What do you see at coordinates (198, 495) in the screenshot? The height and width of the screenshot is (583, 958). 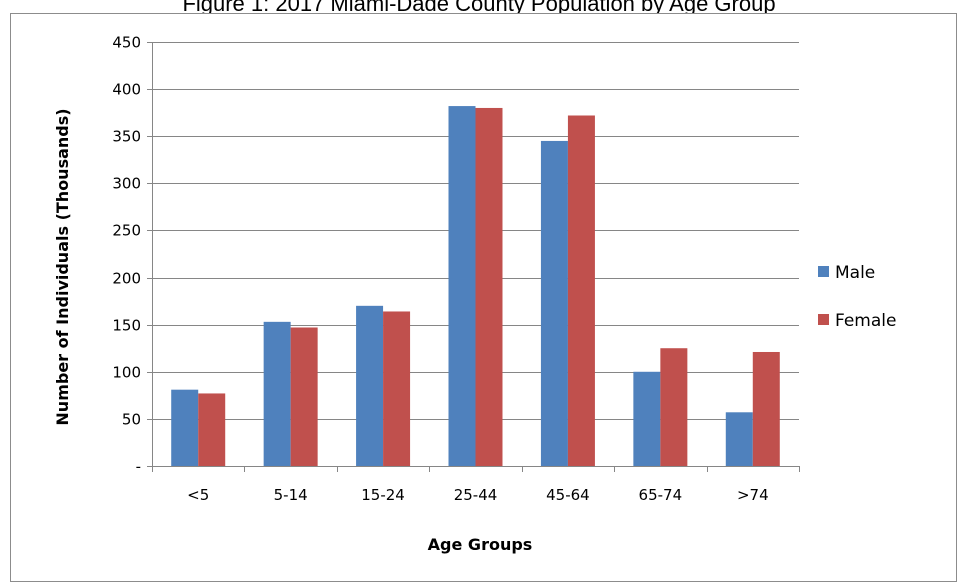 I see `x-tick-label: <5` at bounding box center [198, 495].